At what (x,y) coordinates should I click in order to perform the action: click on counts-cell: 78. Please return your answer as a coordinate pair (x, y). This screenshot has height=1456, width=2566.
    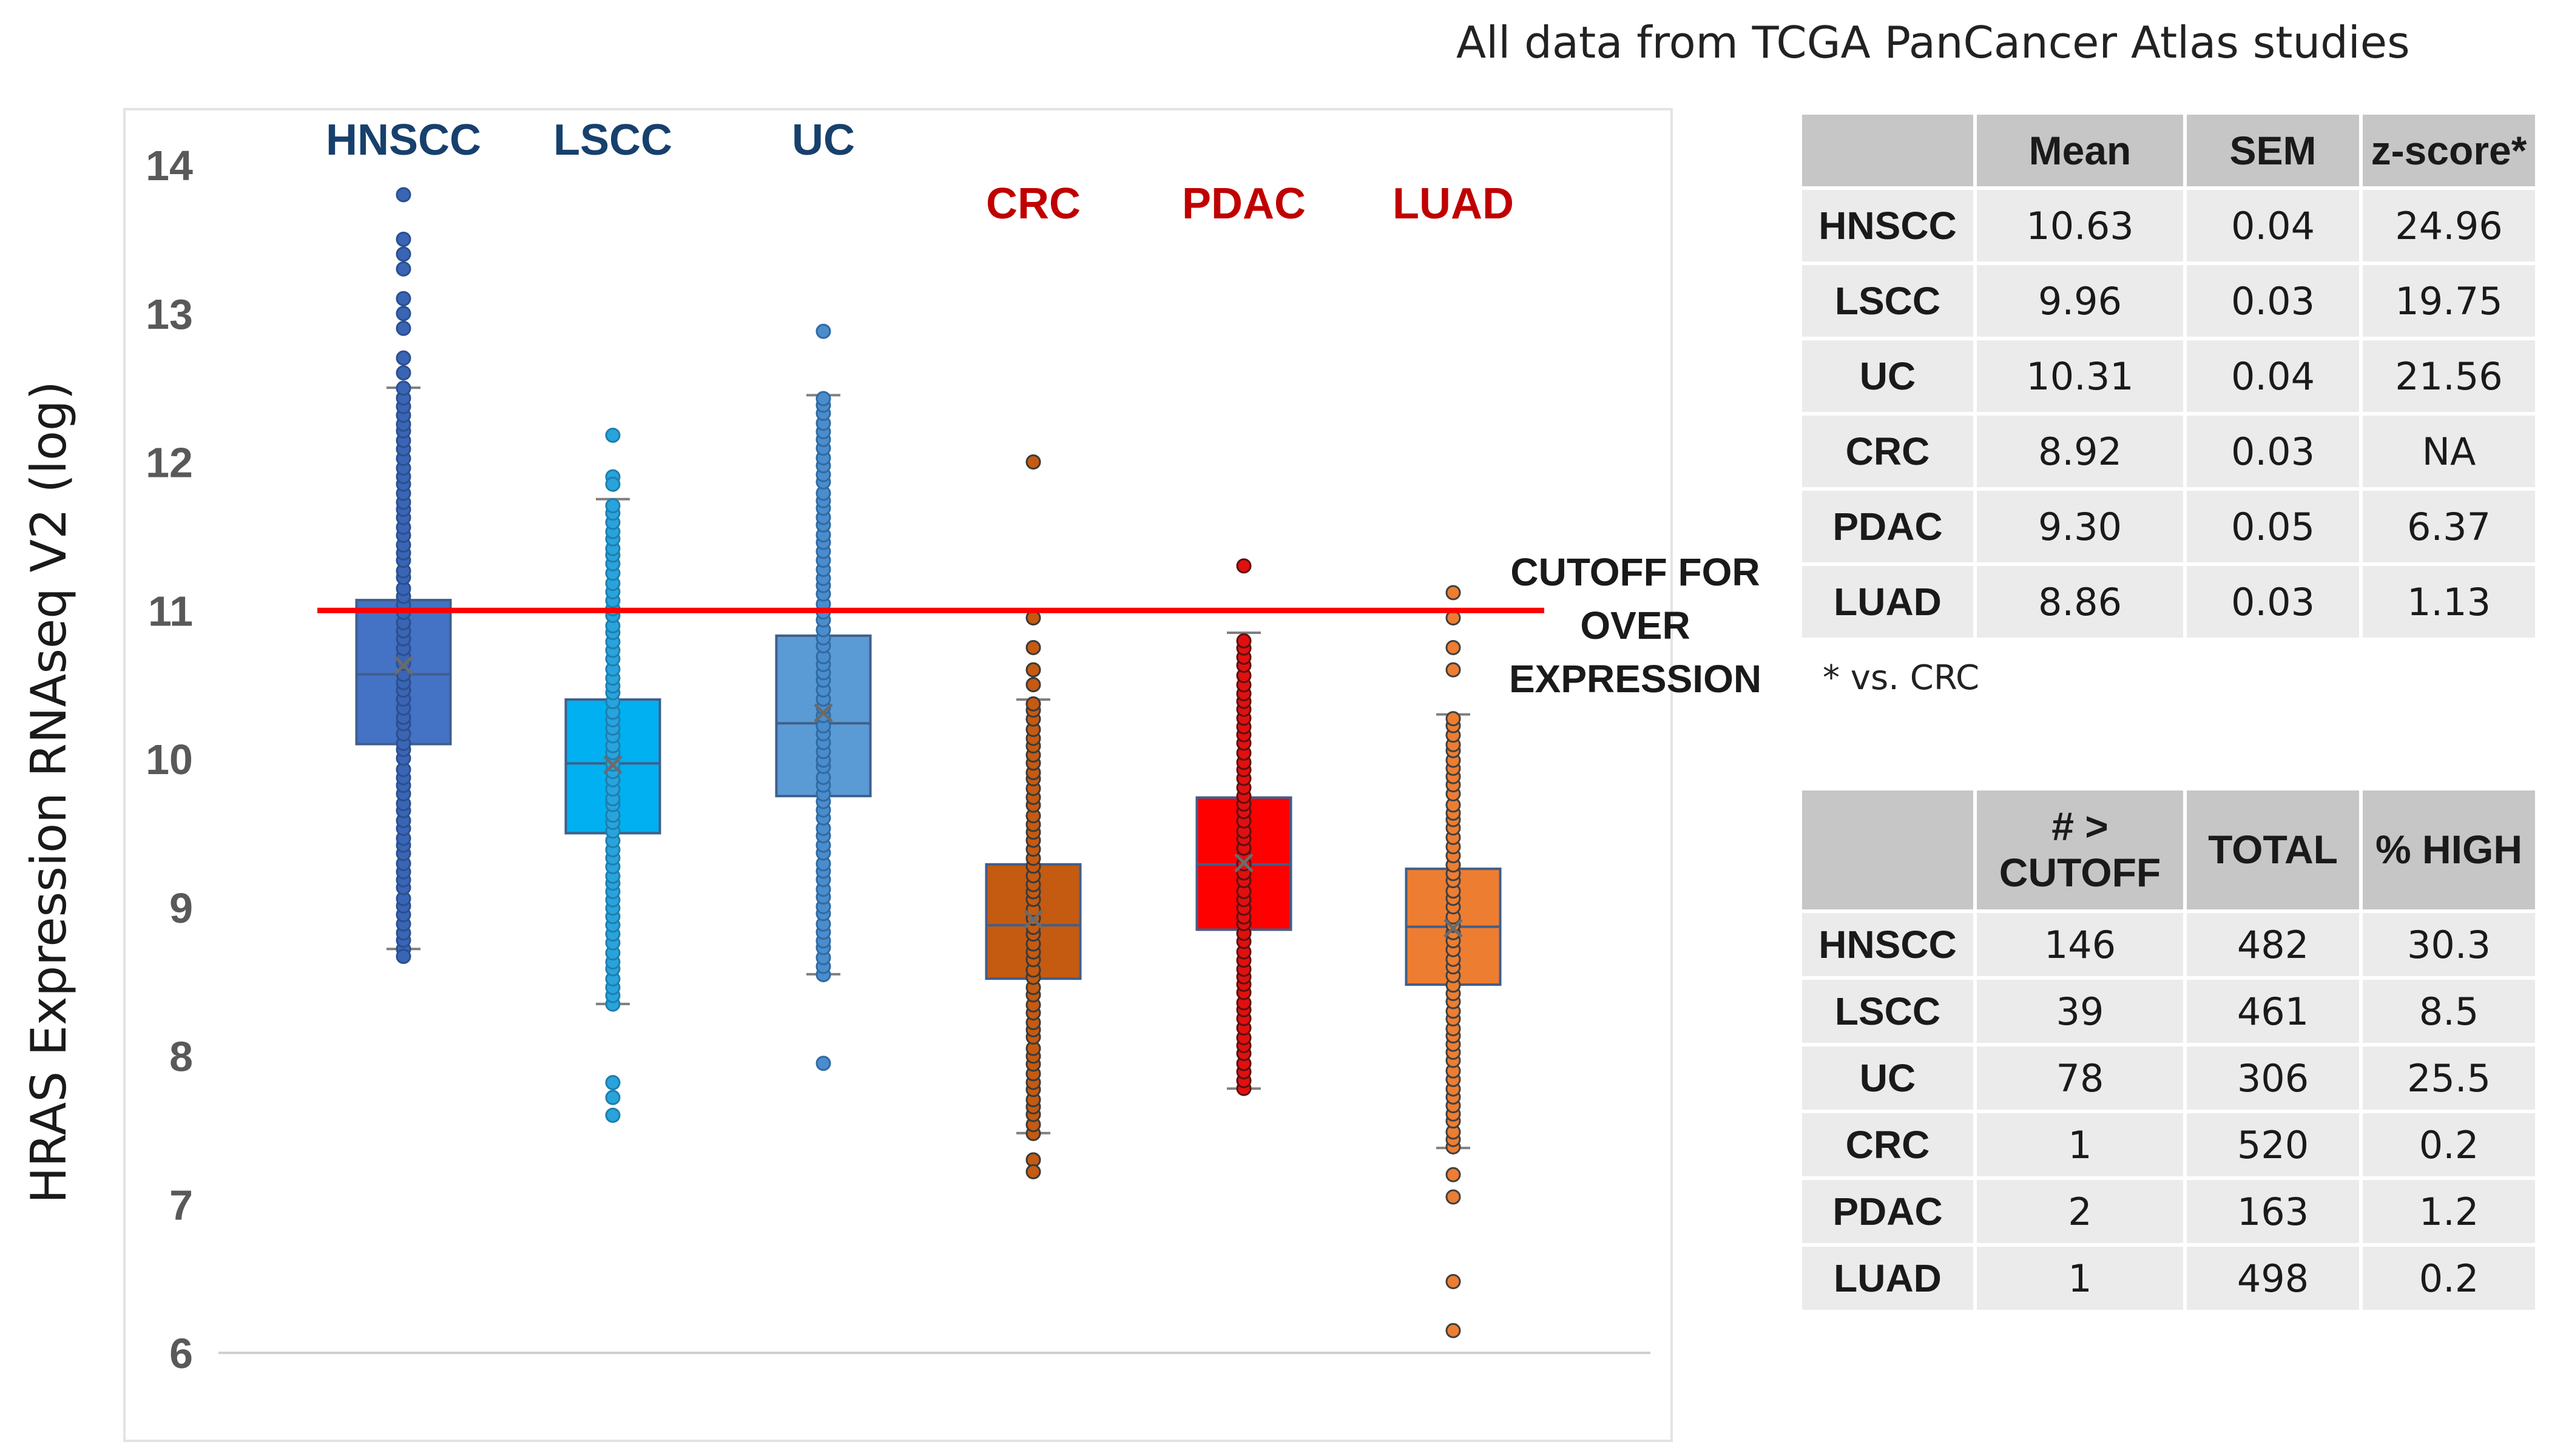
    Looking at the image, I should click on (2080, 1078).